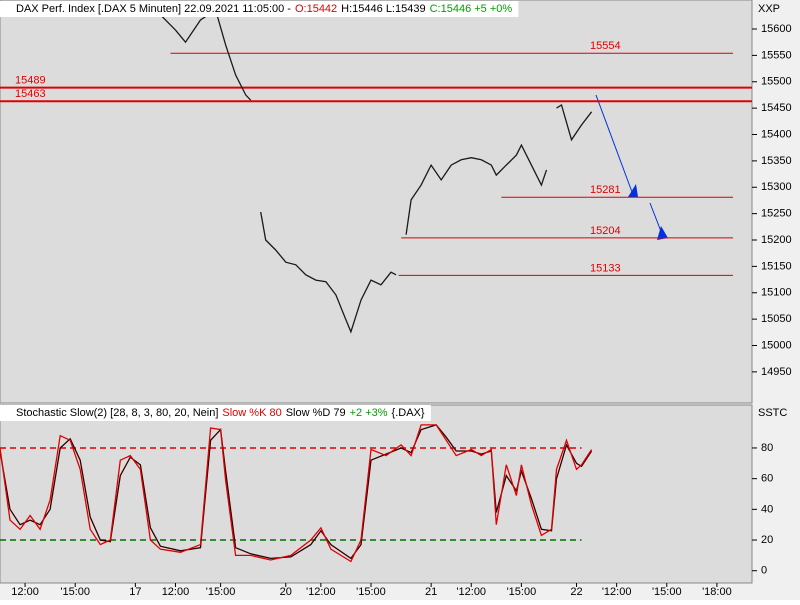 The width and height of the screenshot is (800, 605). What do you see at coordinates (605, 231) in the screenshot?
I see `level-label: 15204` at bounding box center [605, 231].